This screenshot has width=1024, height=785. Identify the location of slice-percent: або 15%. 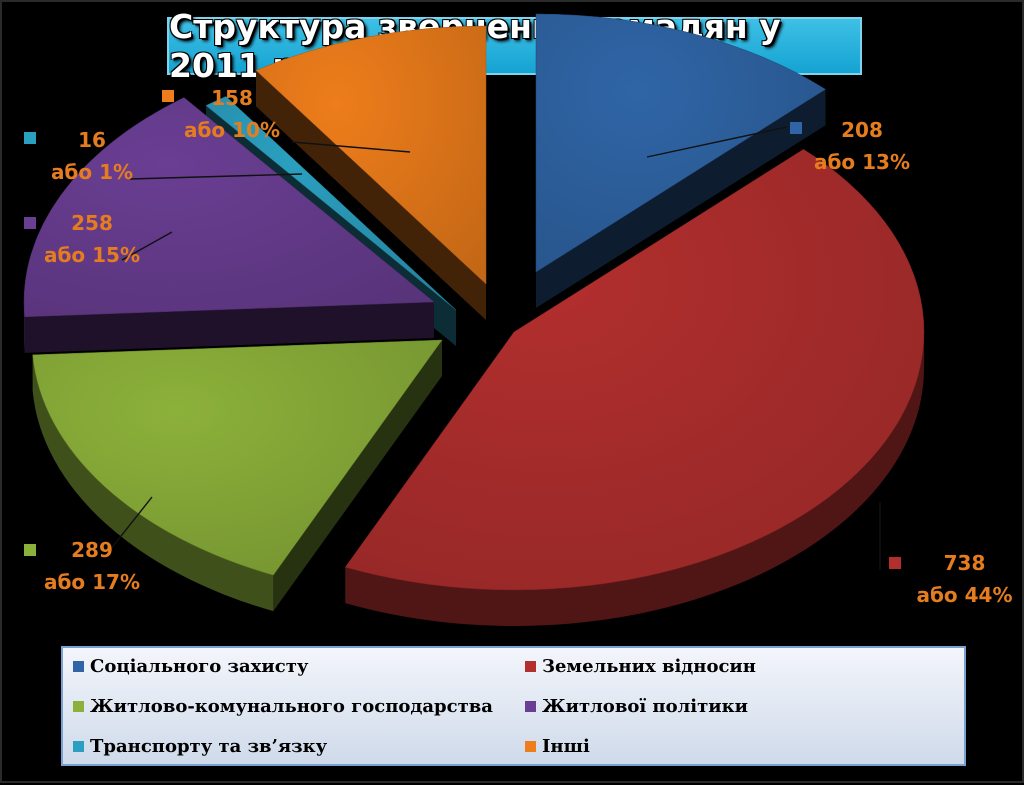
(92, 255).